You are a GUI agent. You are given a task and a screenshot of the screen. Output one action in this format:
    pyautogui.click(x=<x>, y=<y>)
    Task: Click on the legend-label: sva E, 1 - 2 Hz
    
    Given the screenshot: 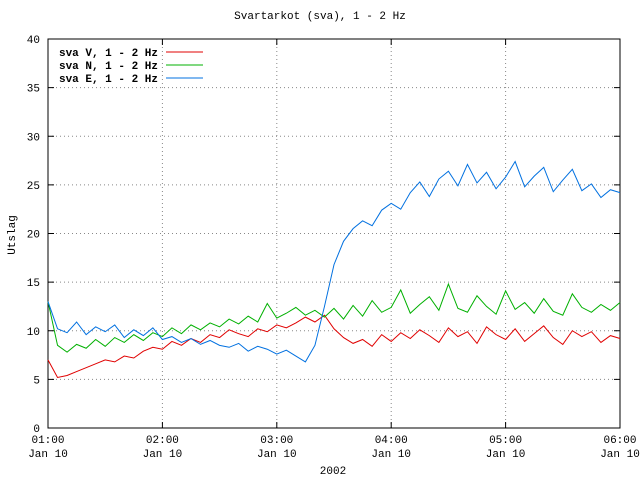 What is the action you would take?
    pyautogui.click(x=108, y=80)
    